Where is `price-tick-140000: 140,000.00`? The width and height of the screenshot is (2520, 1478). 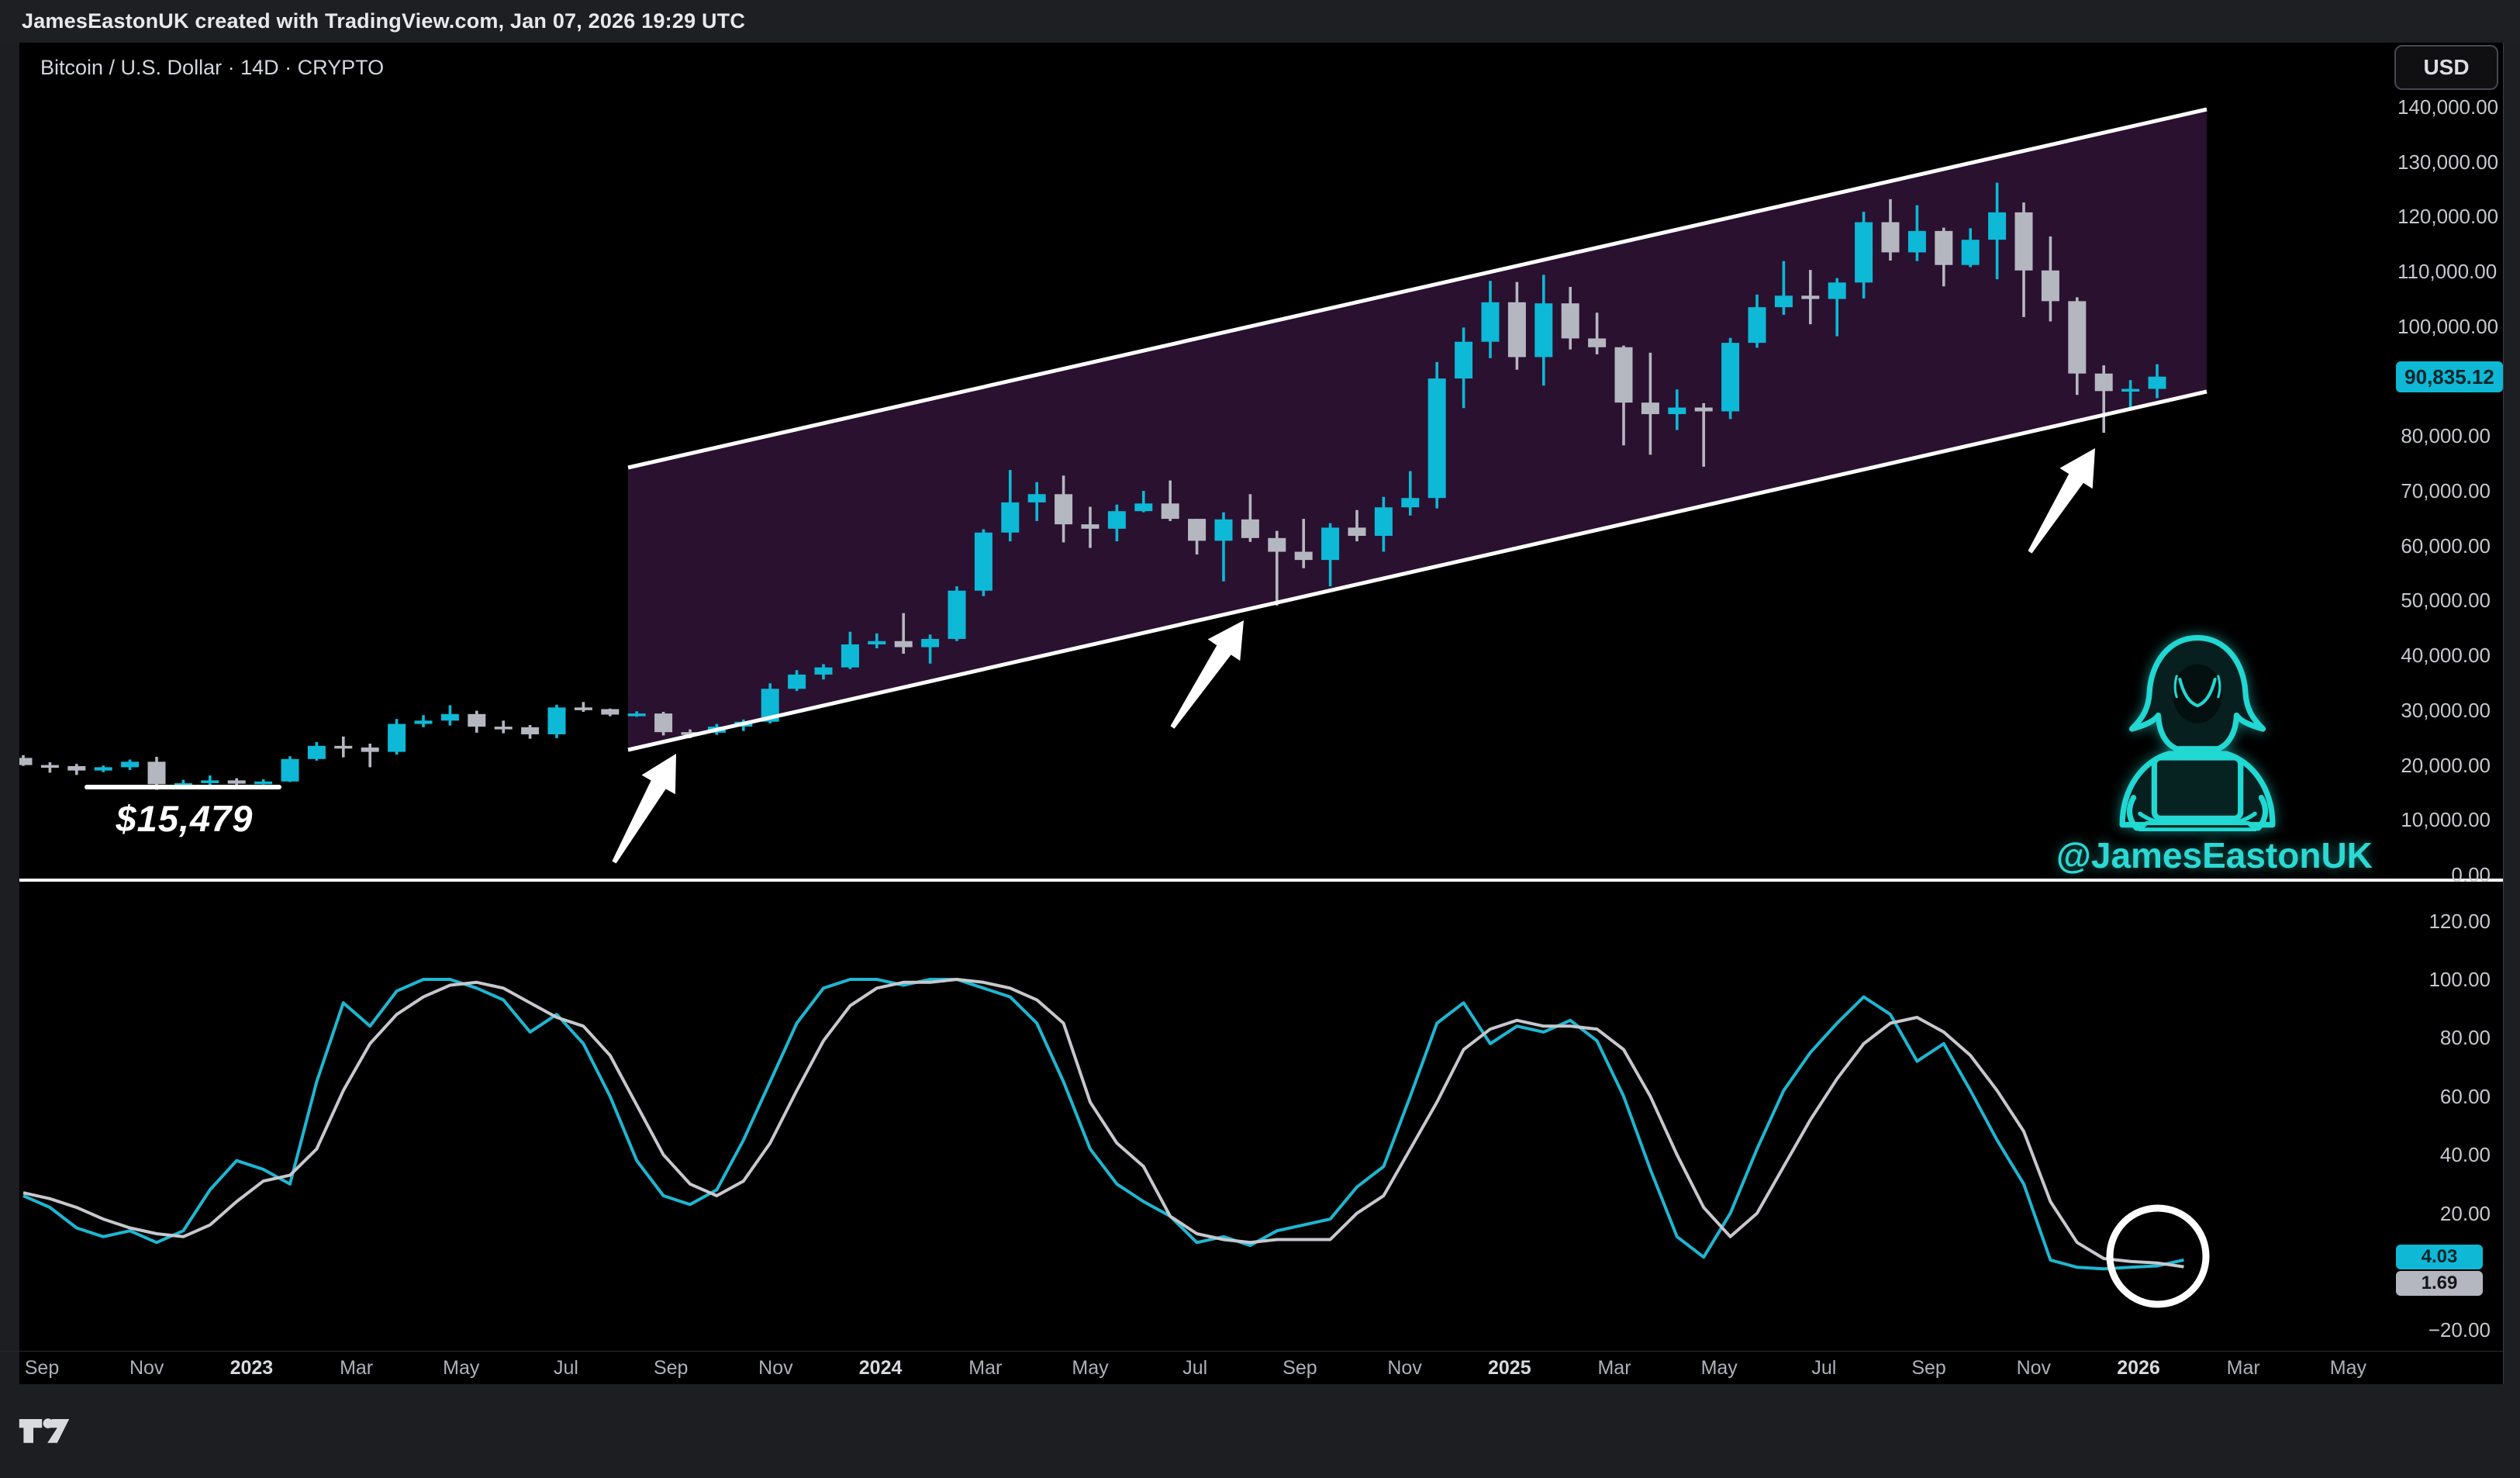
price-tick-140000: 140,000.00 is located at coordinates (2448, 107).